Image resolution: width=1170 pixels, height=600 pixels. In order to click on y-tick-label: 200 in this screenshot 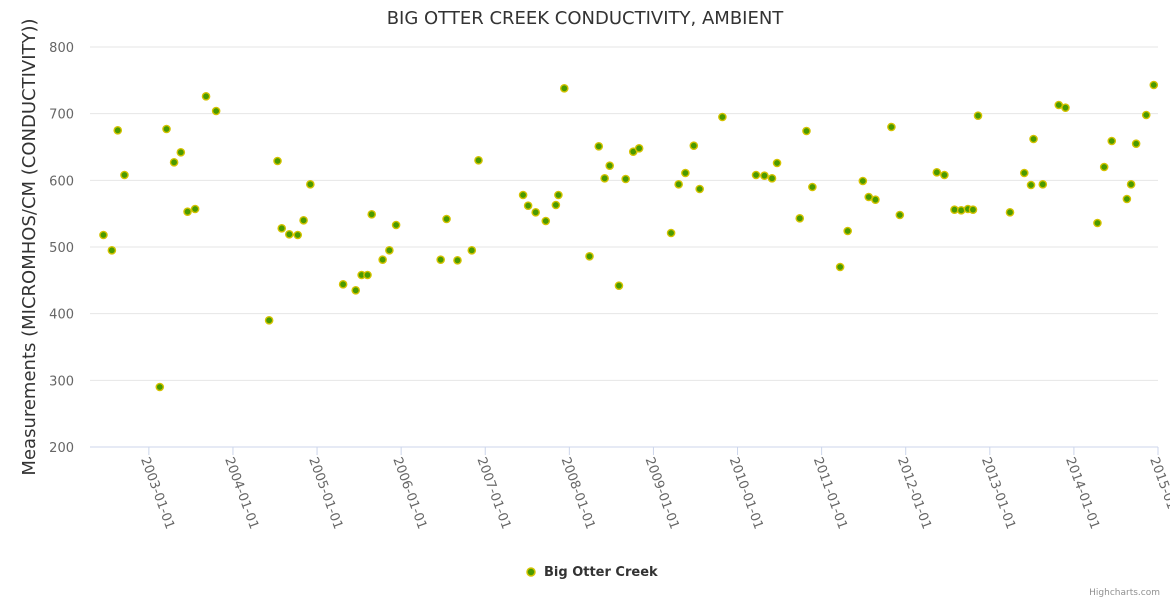, I will do `click(61, 448)`.